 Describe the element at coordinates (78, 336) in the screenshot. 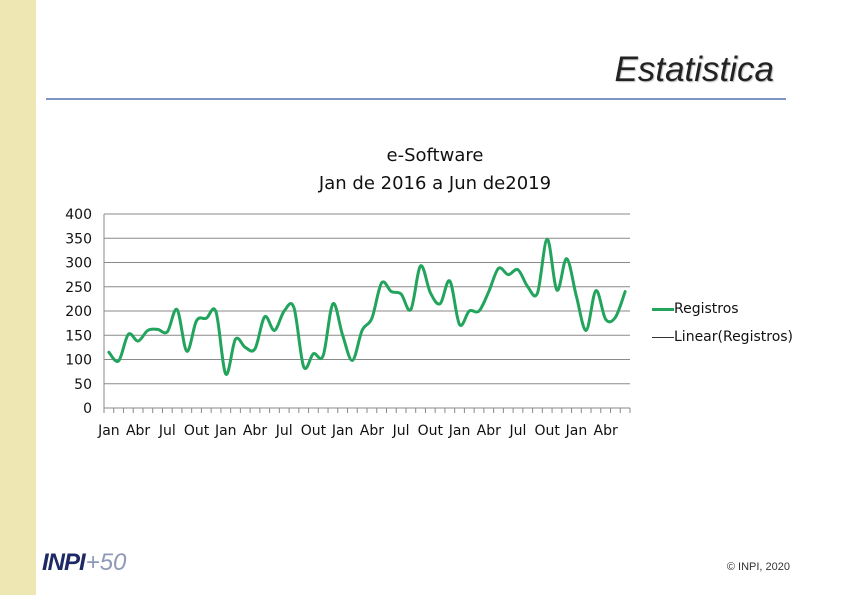

I see `y-tick-label: 150` at that location.